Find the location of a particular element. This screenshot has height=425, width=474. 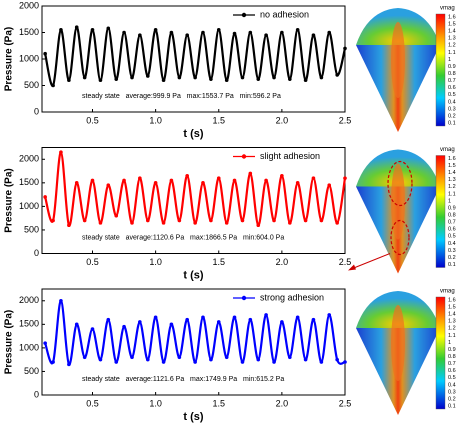

colorbar is located at coordinates (440, 353).